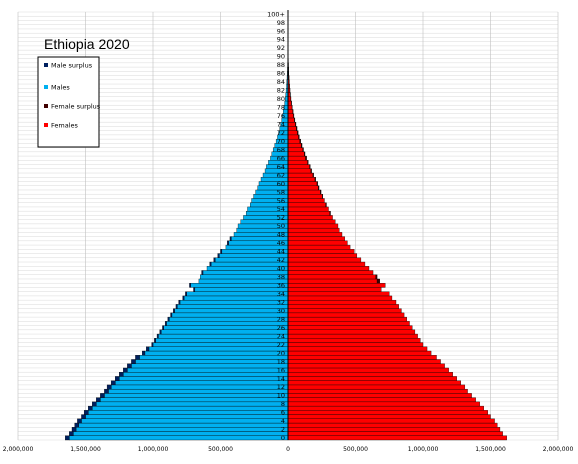  Describe the element at coordinates (281, 184) in the screenshot. I see `age-tick-label: 60` at that location.